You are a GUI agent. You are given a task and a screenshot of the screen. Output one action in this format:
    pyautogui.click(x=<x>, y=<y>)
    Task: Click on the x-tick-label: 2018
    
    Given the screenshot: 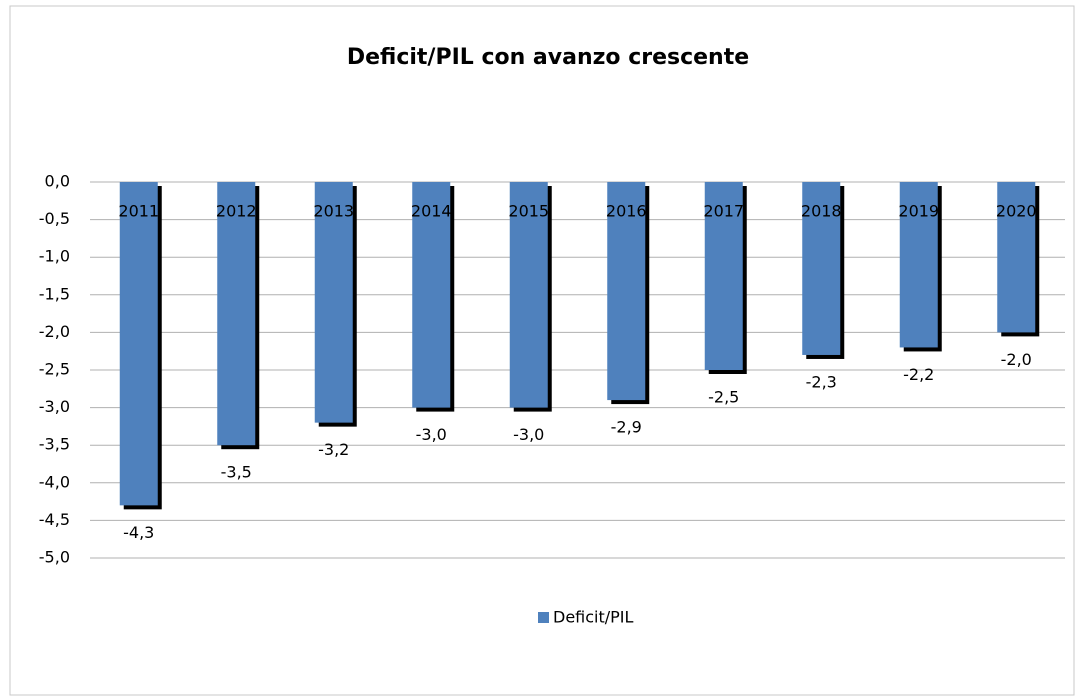 What is the action you would take?
    pyautogui.click(x=821, y=211)
    